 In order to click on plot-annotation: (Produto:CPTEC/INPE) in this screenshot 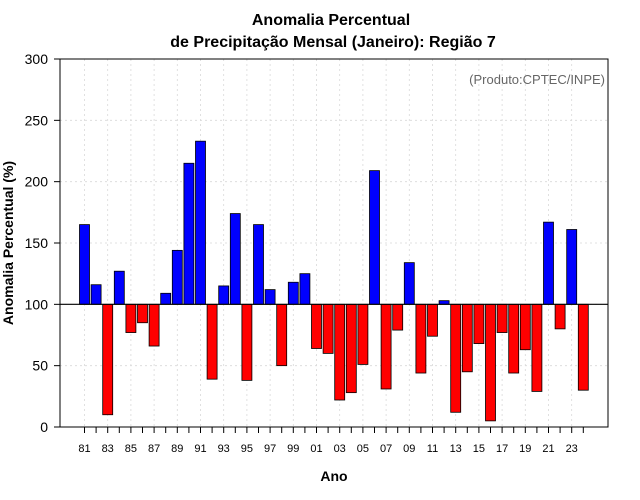, I will do `click(537, 79)`.